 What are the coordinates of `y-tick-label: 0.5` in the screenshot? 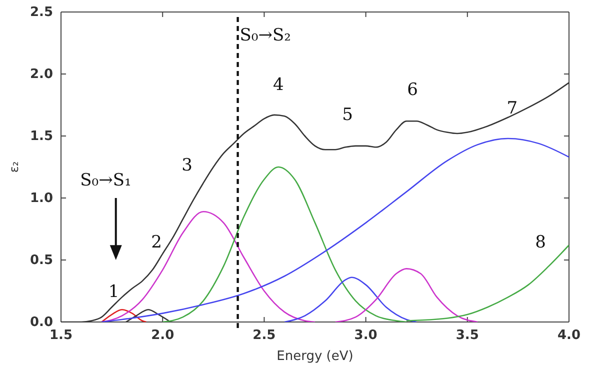 It's located at (41, 260).